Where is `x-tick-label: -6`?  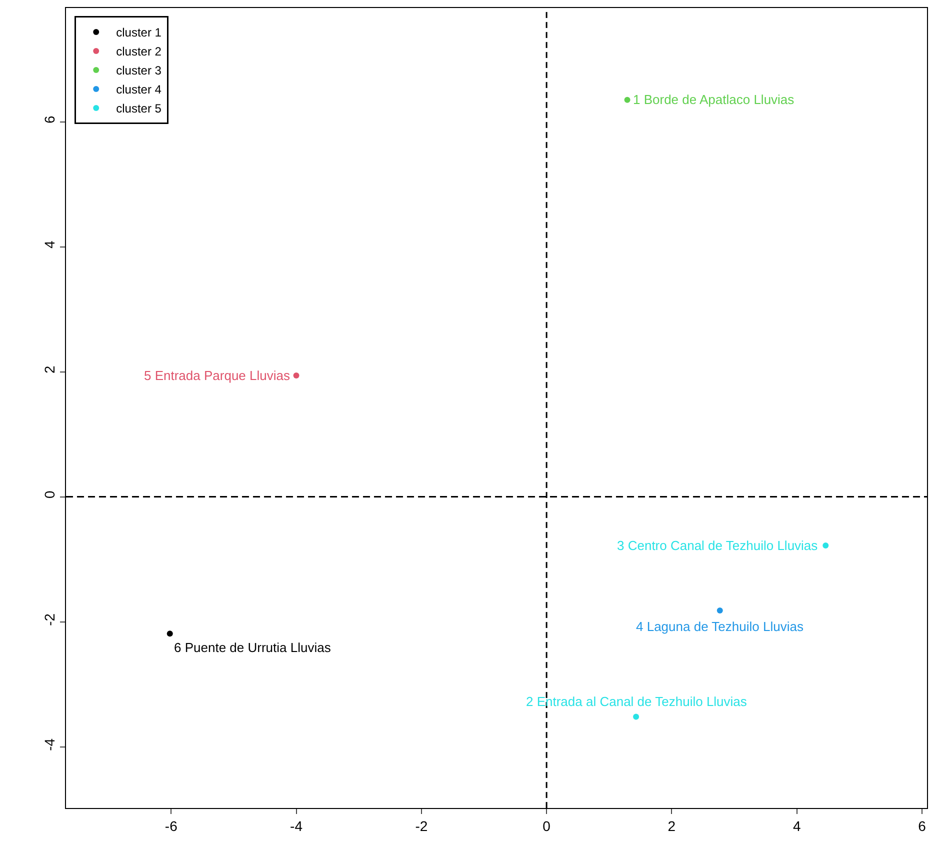 x-tick-label: -6 is located at coordinates (171, 826).